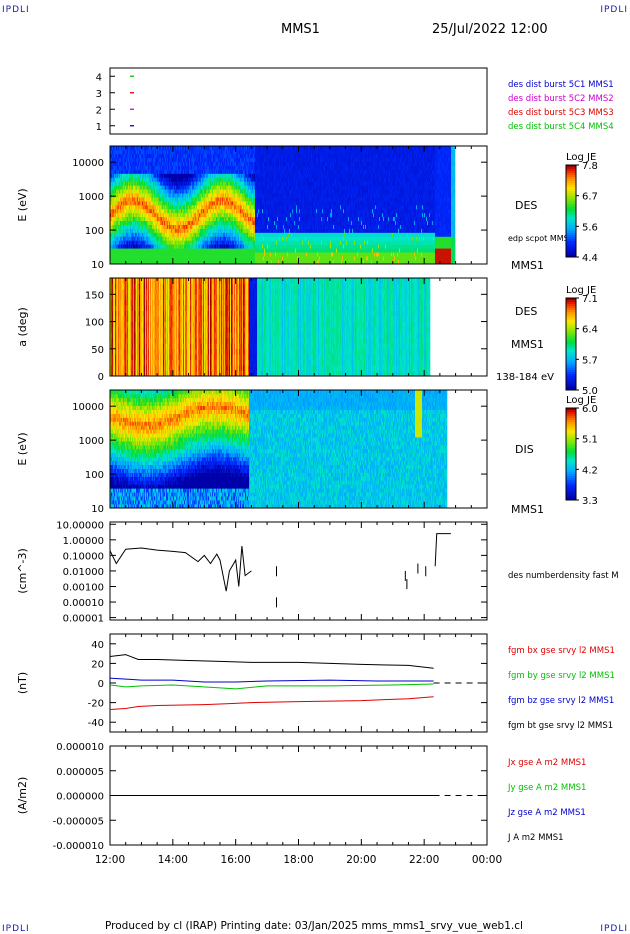  I want to click on spacecraft-title: MMS1, so click(300, 29).